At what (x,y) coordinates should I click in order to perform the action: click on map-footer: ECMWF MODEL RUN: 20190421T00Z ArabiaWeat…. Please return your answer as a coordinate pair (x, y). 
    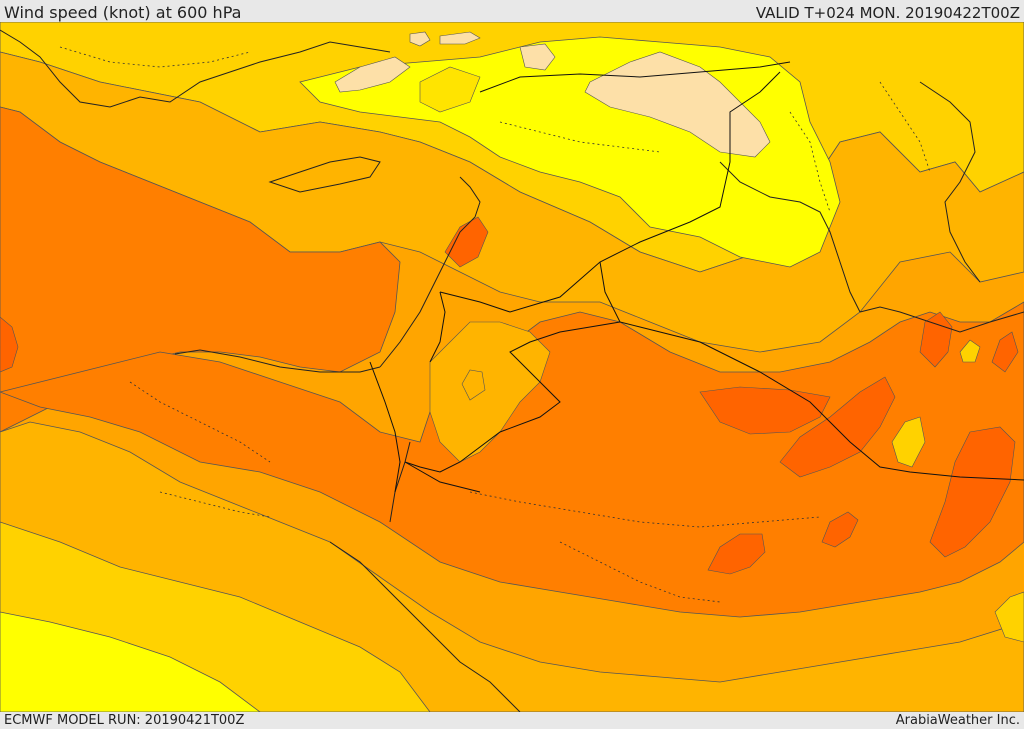
    Looking at the image, I should click on (512, 720).